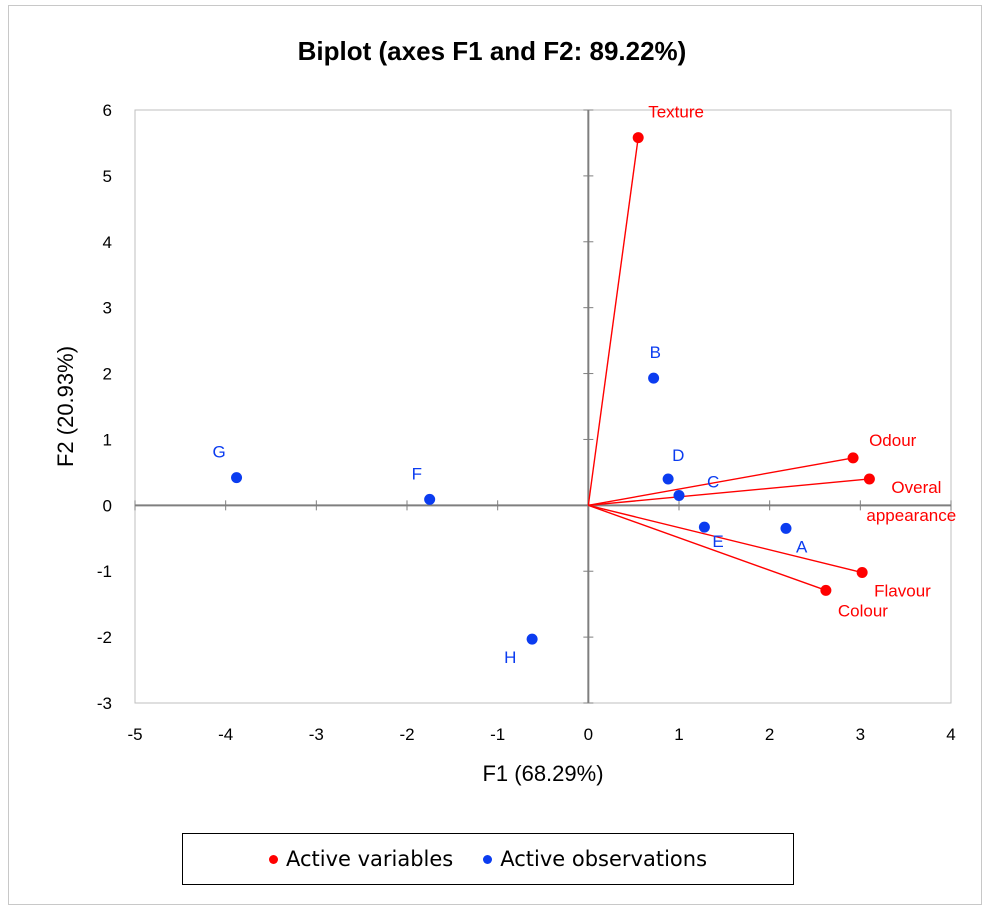  Describe the element at coordinates (604, 859) in the screenshot. I see `legend-observations-label: Active observations` at that location.